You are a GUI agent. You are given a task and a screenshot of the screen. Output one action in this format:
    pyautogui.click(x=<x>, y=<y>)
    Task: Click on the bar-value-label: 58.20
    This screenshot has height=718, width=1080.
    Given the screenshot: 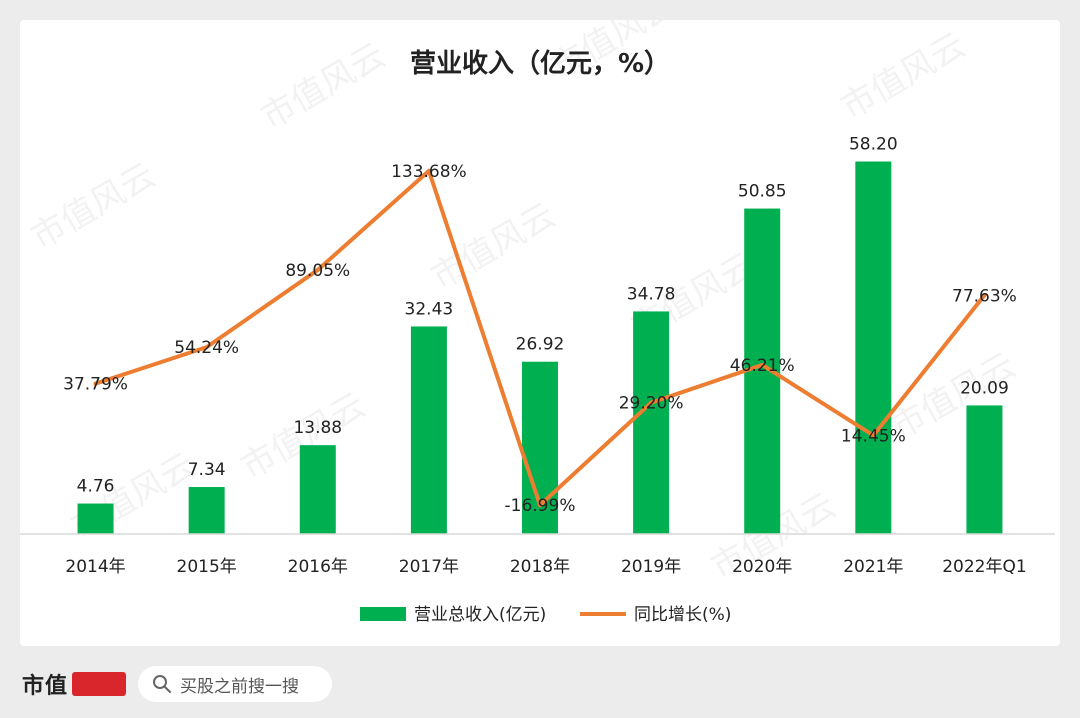 What is the action you would take?
    pyautogui.click(x=873, y=145)
    